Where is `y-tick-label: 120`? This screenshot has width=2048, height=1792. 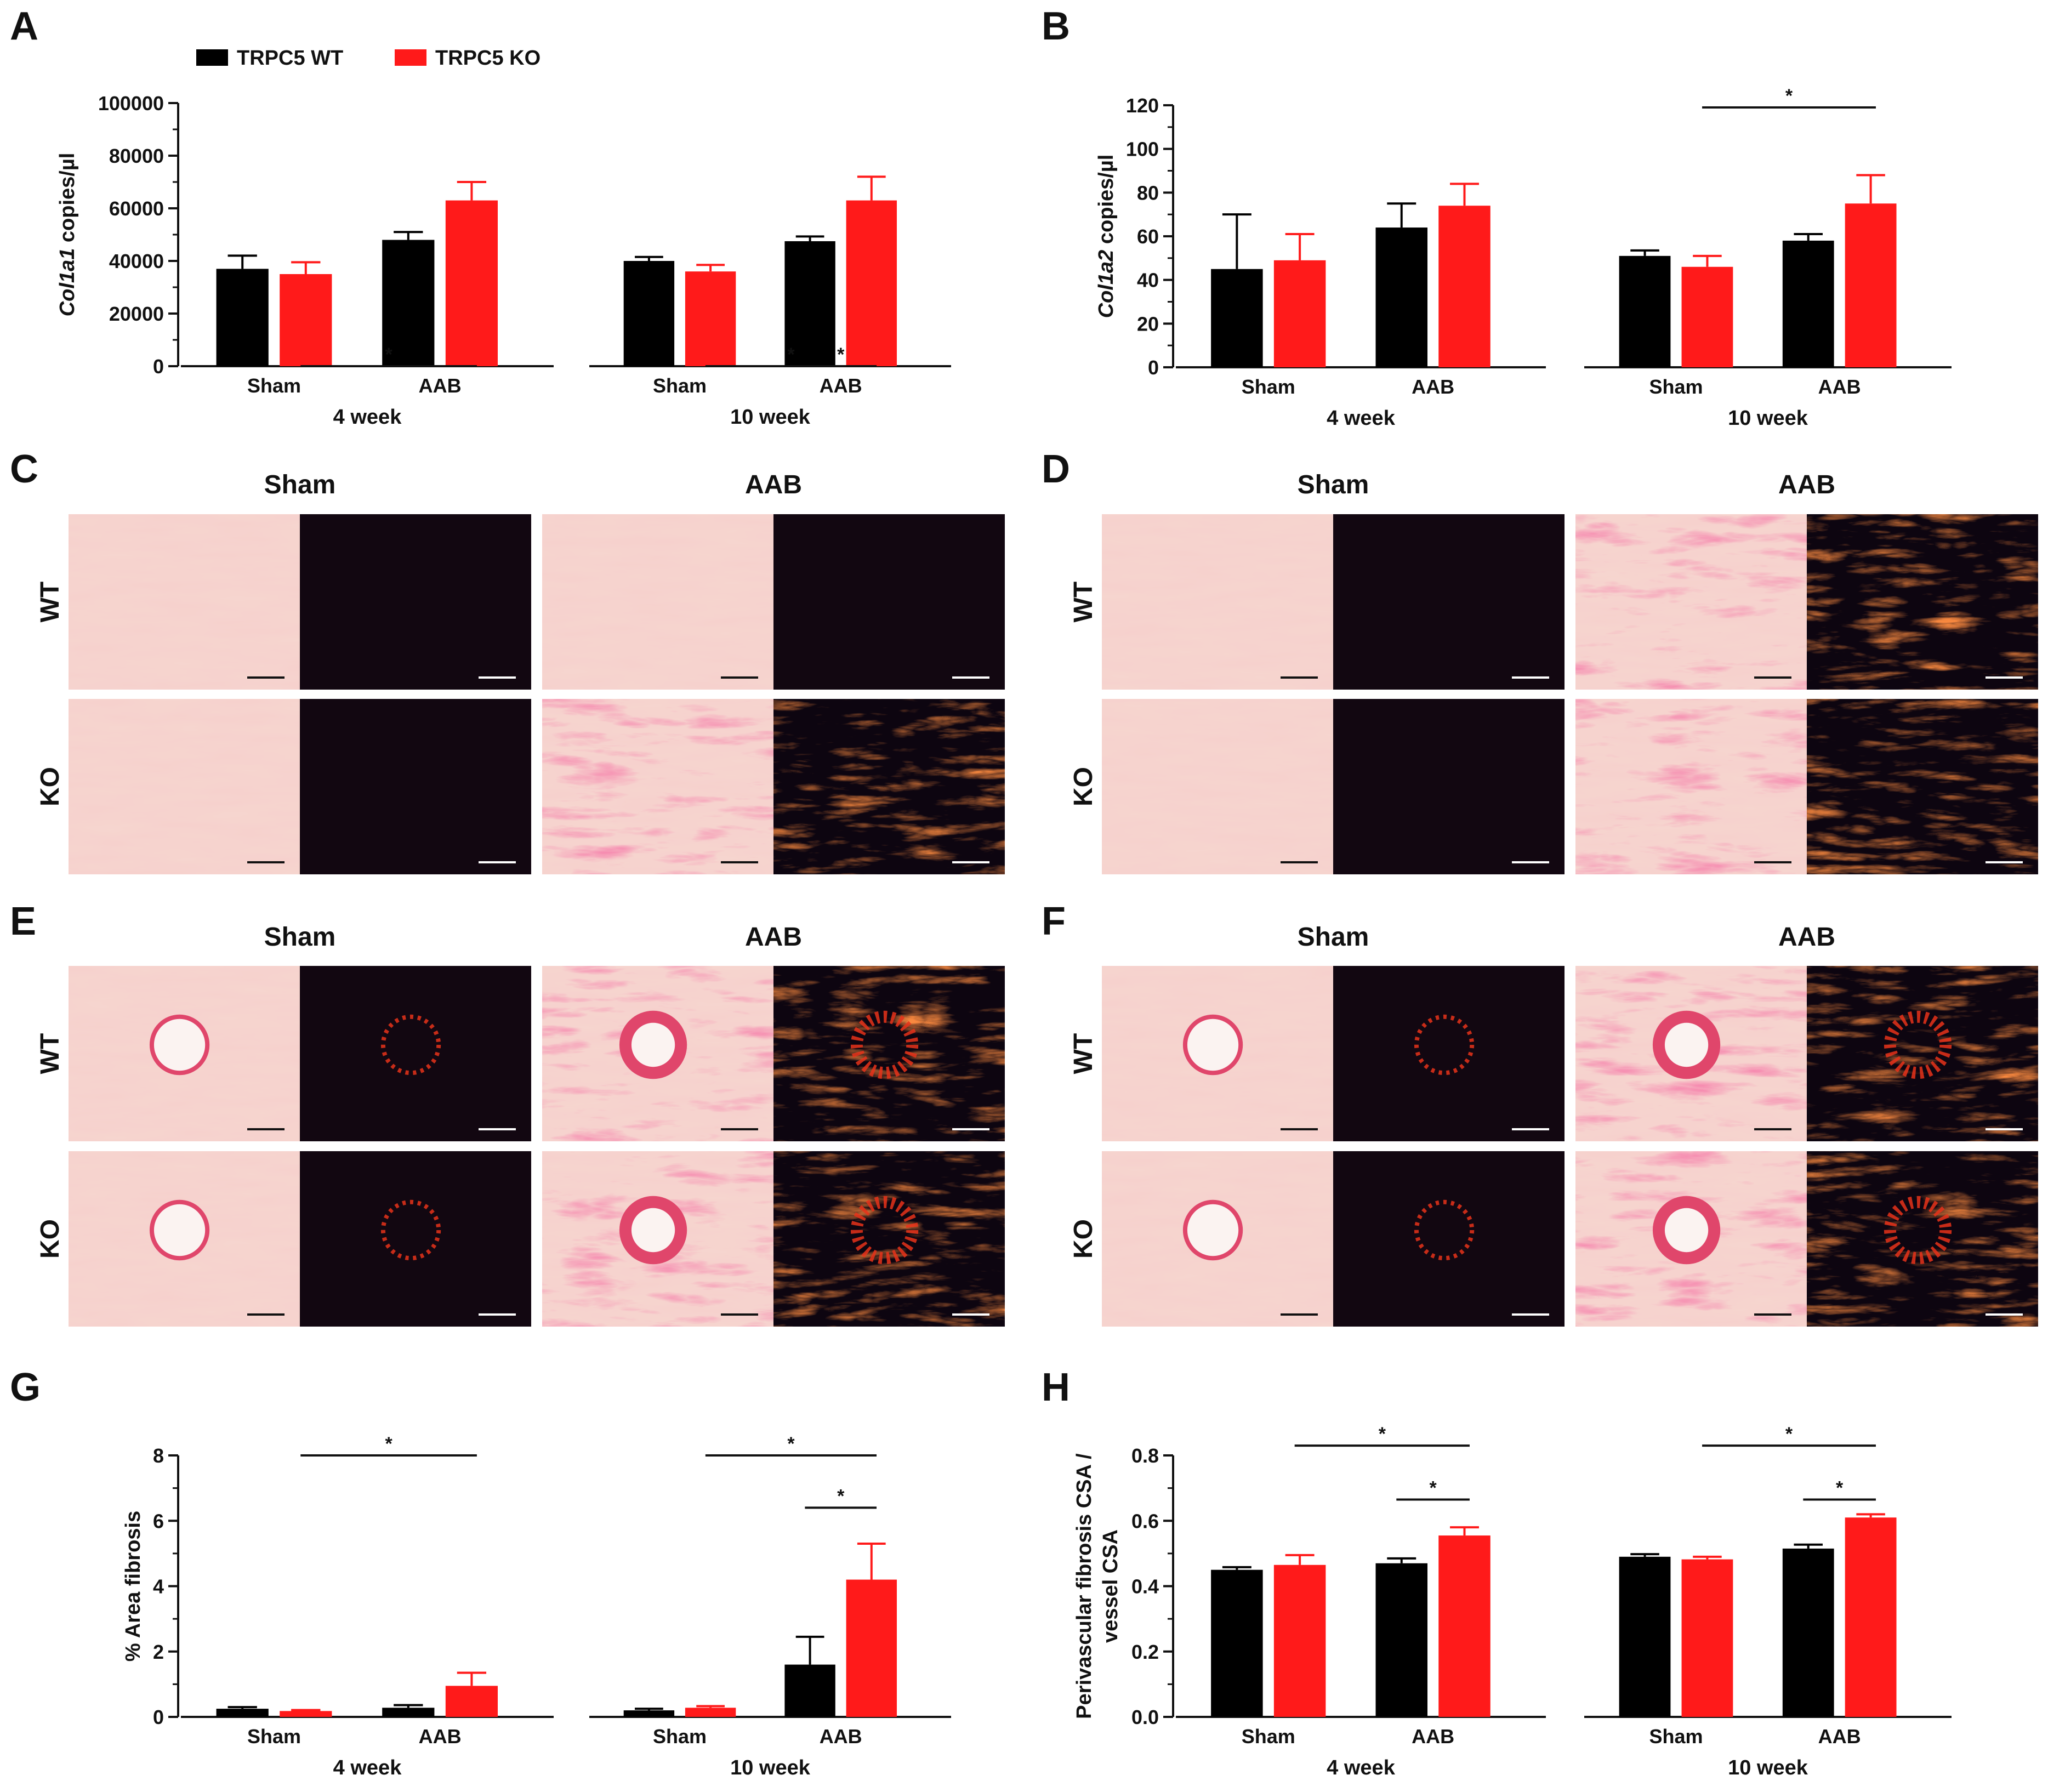 y-tick-label: 120 is located at coordinates (1142, 105).